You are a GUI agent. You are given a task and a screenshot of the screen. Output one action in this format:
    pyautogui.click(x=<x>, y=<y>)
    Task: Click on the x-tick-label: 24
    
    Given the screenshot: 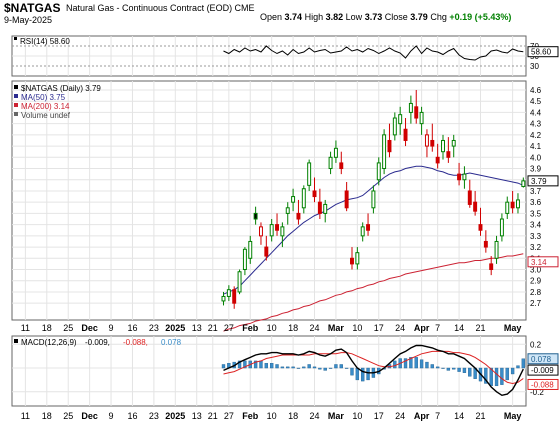 What is the action you would take?
    pyautogui.click(x=400, y=328)
    